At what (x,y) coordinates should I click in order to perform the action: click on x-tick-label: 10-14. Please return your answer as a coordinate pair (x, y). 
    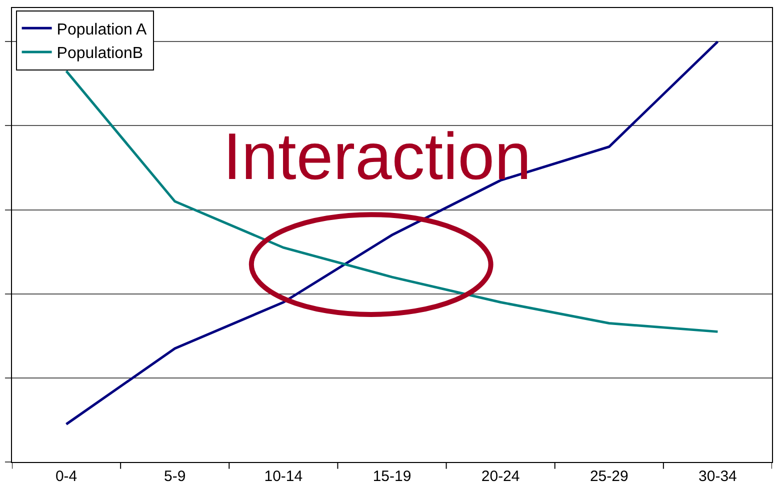
    Looking at the image, I should click on (283, 476).